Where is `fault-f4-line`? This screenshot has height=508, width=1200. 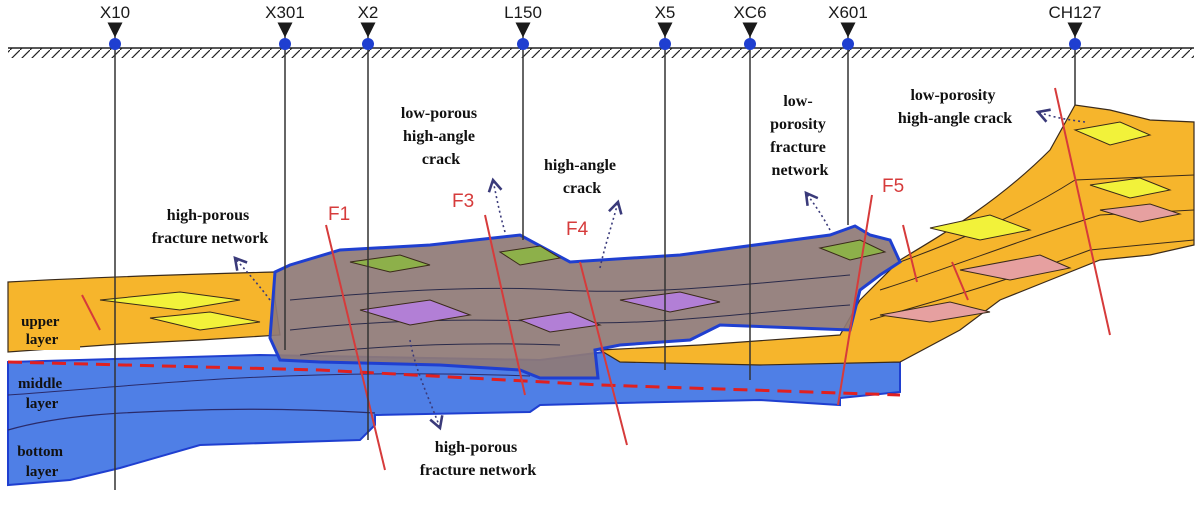 fault-f4-line is located at coordinates (603, 353).